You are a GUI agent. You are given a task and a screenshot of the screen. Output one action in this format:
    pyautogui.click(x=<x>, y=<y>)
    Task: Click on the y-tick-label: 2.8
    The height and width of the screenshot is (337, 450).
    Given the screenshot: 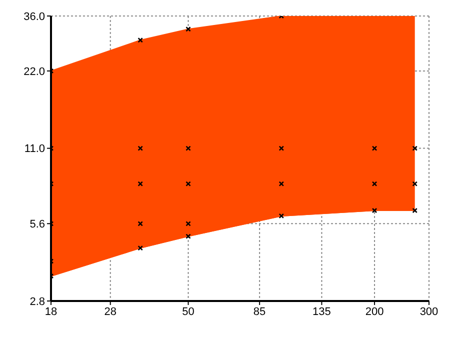 What is the action you would take?
    pyautogui.click(x=37, y=302)
    